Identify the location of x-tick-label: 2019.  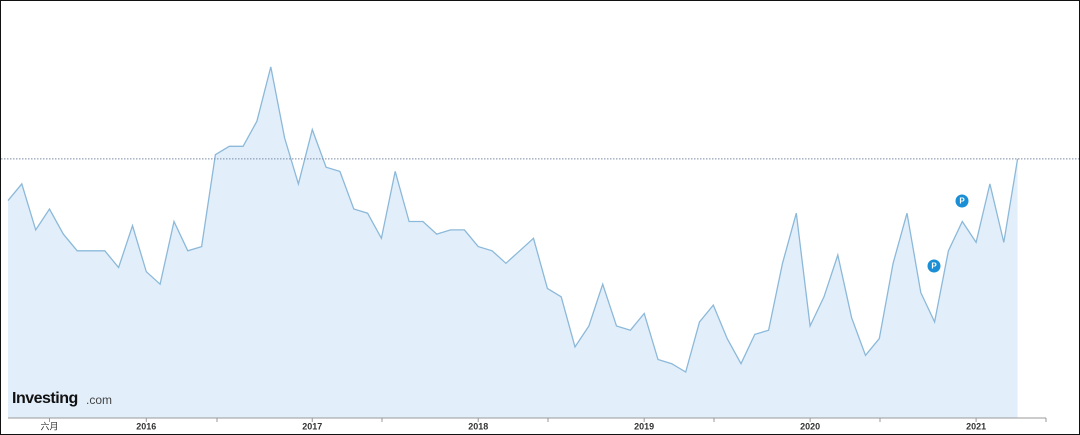
(644, 426).